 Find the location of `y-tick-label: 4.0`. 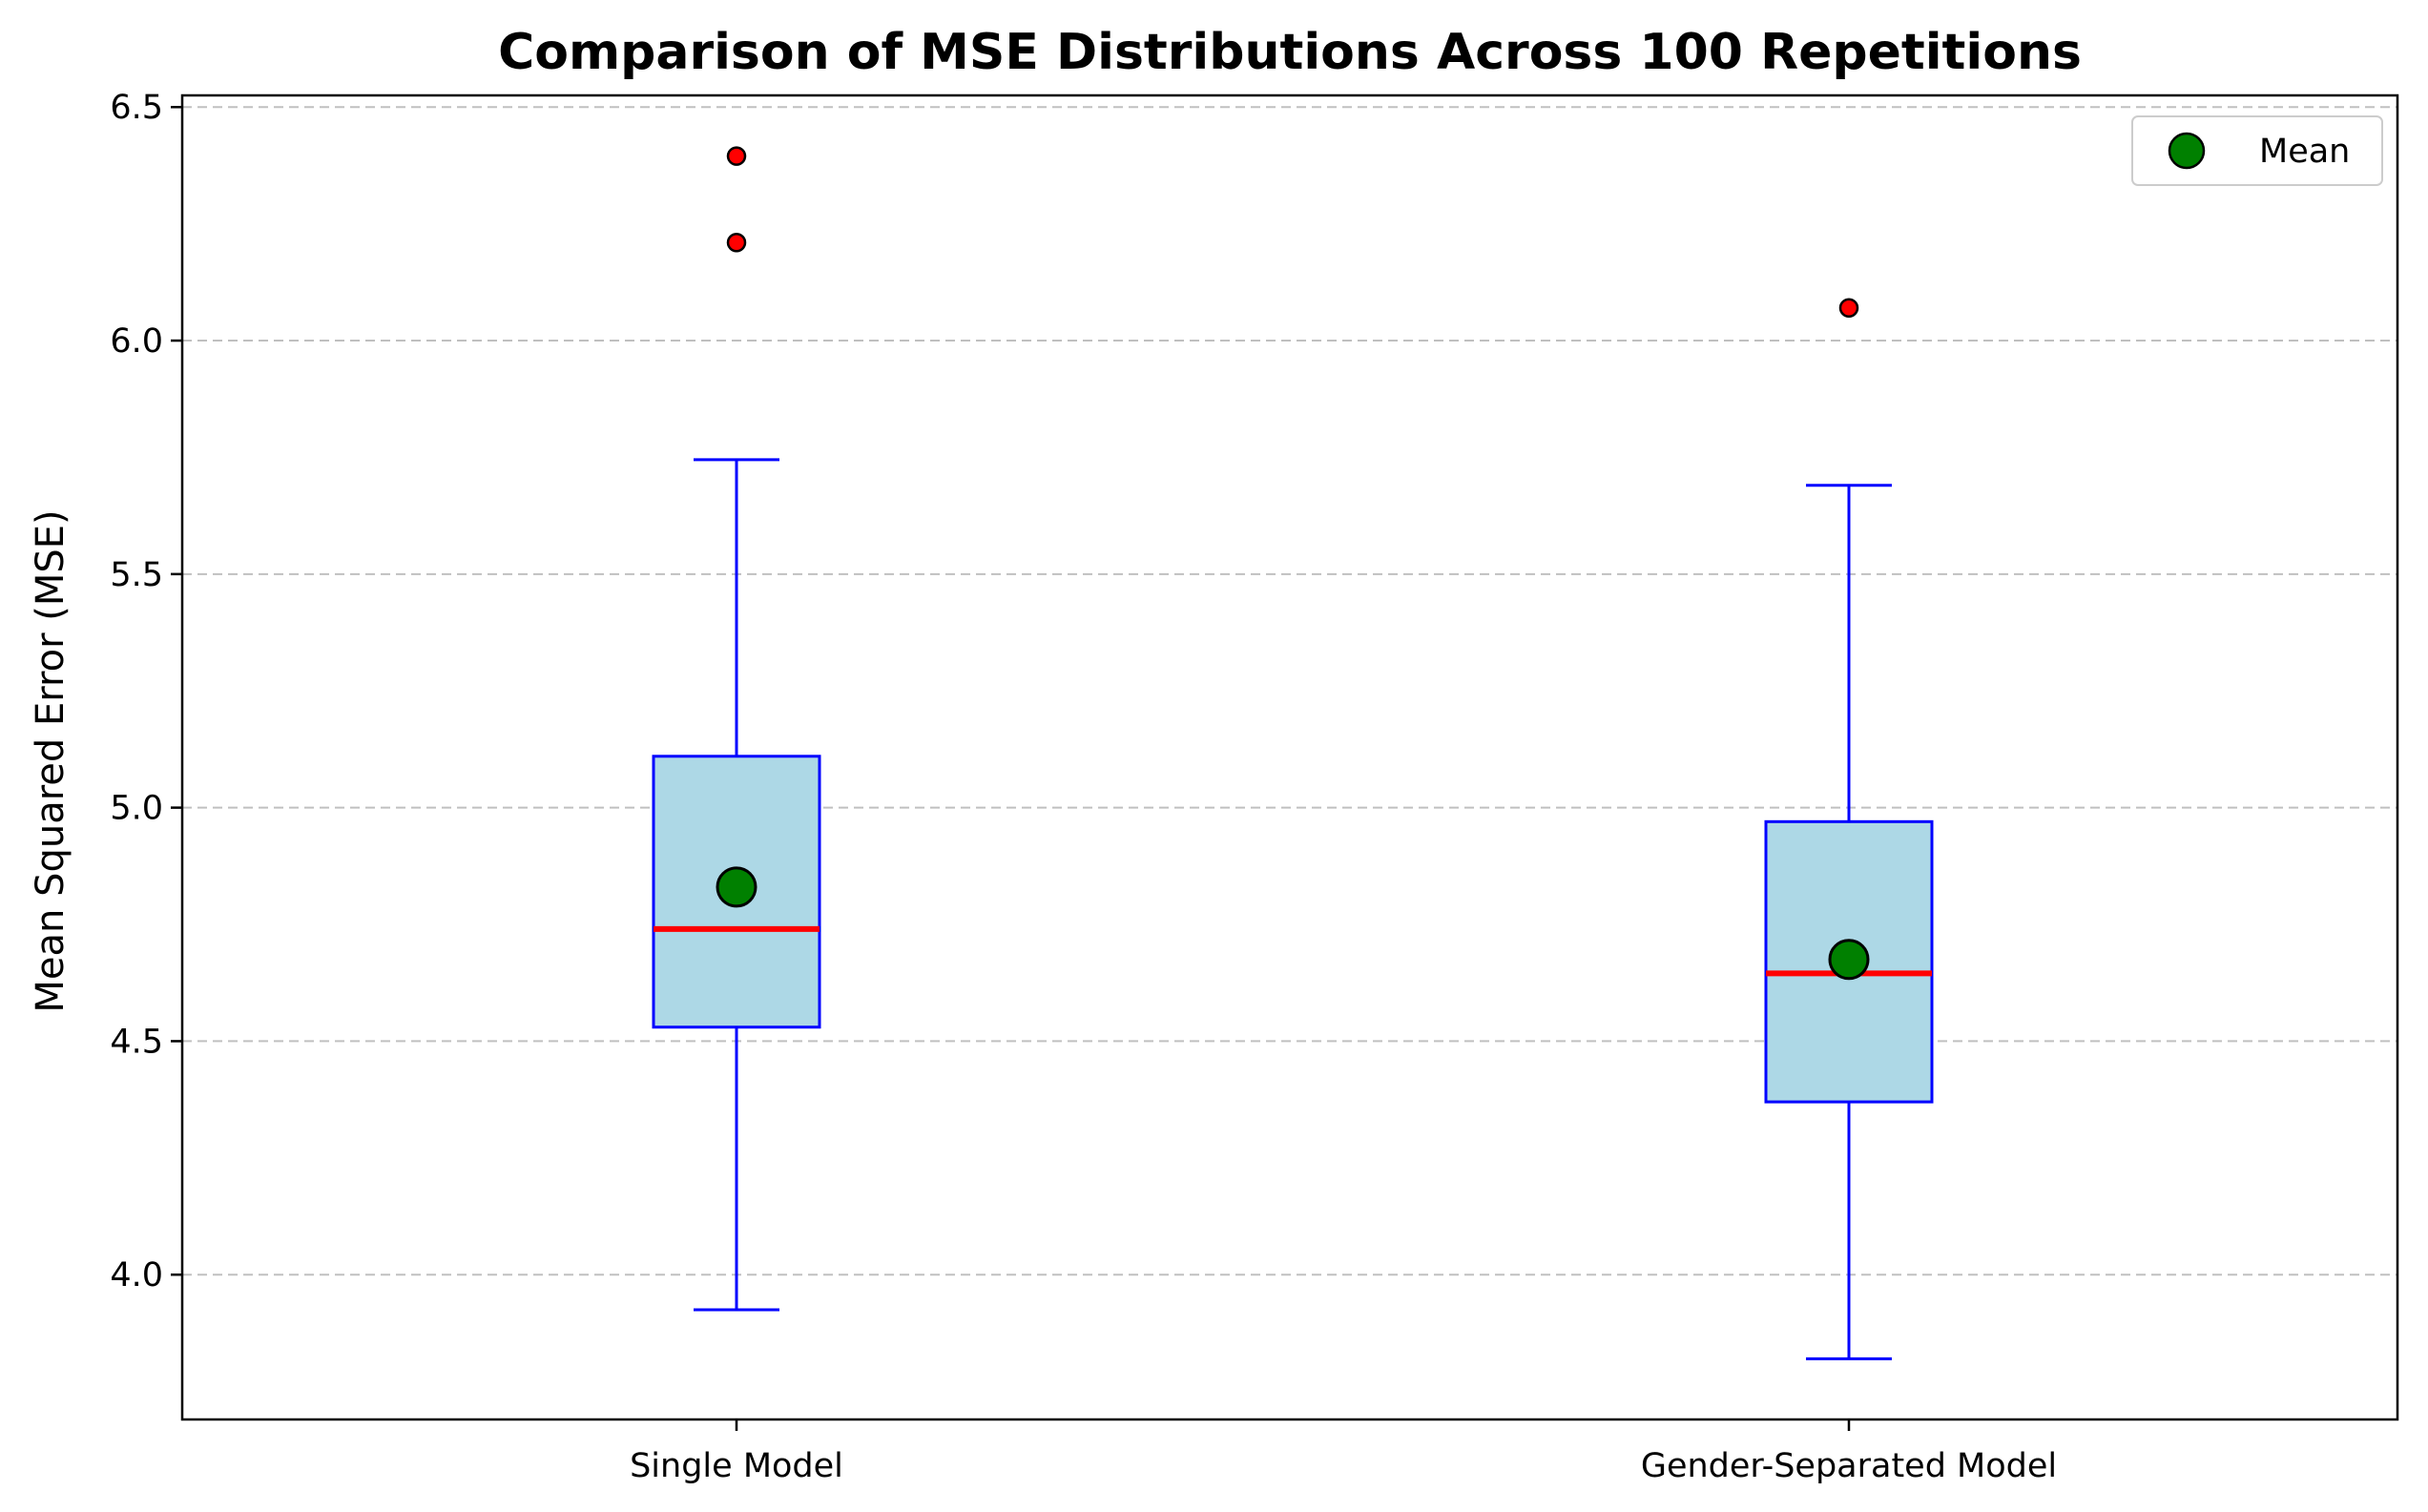

y-tick-label: 4.0 is located at coordinates (136, 1275).